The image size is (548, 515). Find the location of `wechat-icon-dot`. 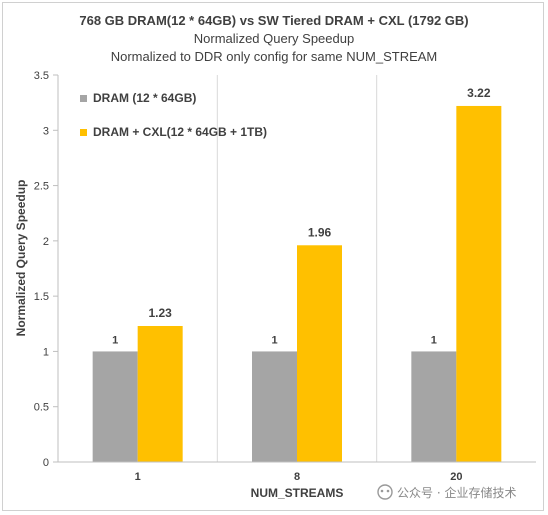

wechat-icon-dot is located at coordinates (382, 491).